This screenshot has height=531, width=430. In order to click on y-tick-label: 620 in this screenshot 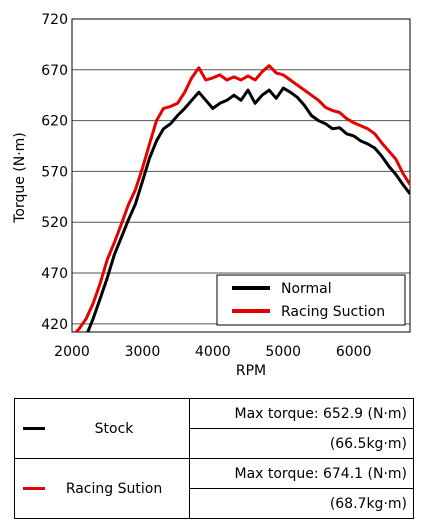, I will do `click(54, 122)`.